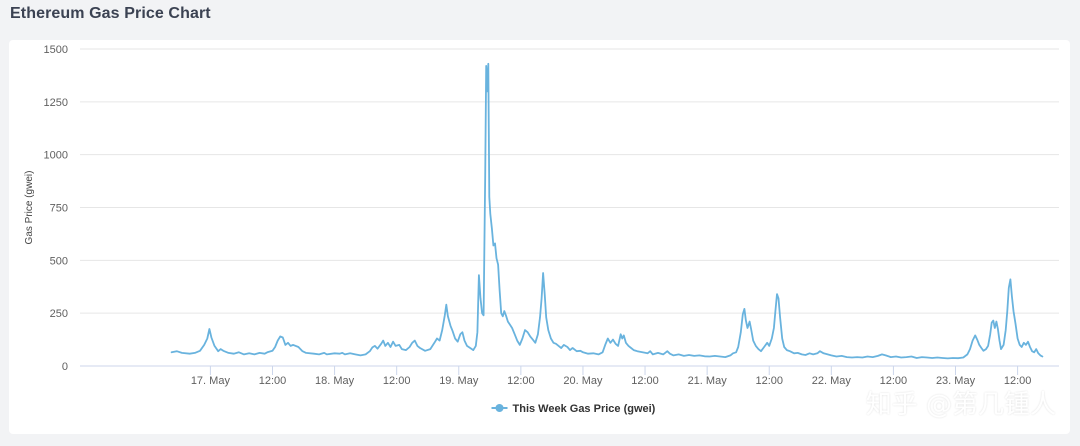 This screenshot has height=446, width=1080. Describe the element at coordinates (956, 381) in the screenshot. I see `x-tick-label: 23. May` at that location.